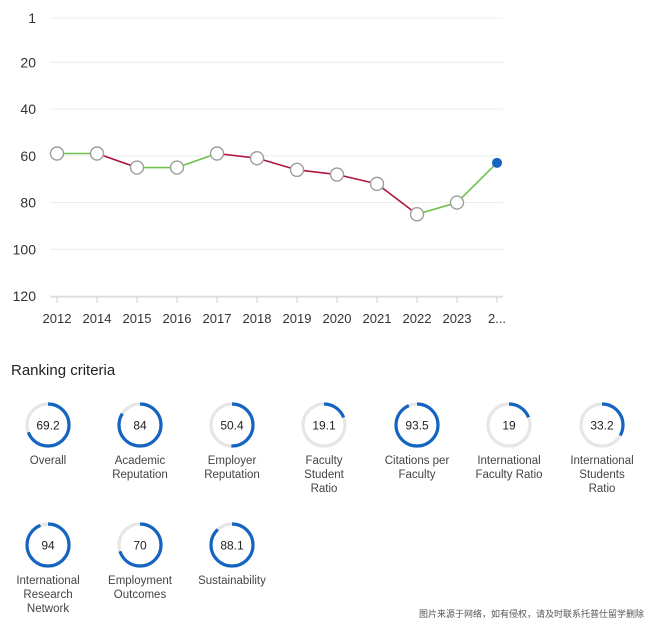  Describe the element at coordinates (509, 468) in the screenshot. I see `criterion-label: International Faculty Ratio` at that location.